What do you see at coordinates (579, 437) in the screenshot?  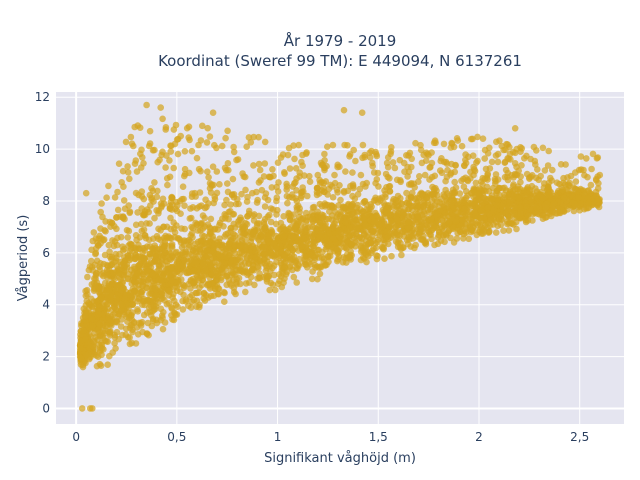 I see `x-tick-label: 2,5` at bounding box center [579, 437].